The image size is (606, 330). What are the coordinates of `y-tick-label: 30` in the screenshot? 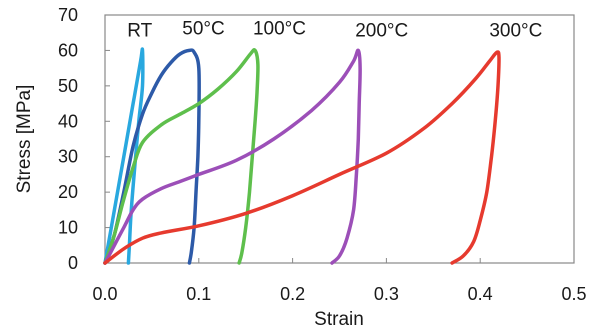 It's located at (68, 157).